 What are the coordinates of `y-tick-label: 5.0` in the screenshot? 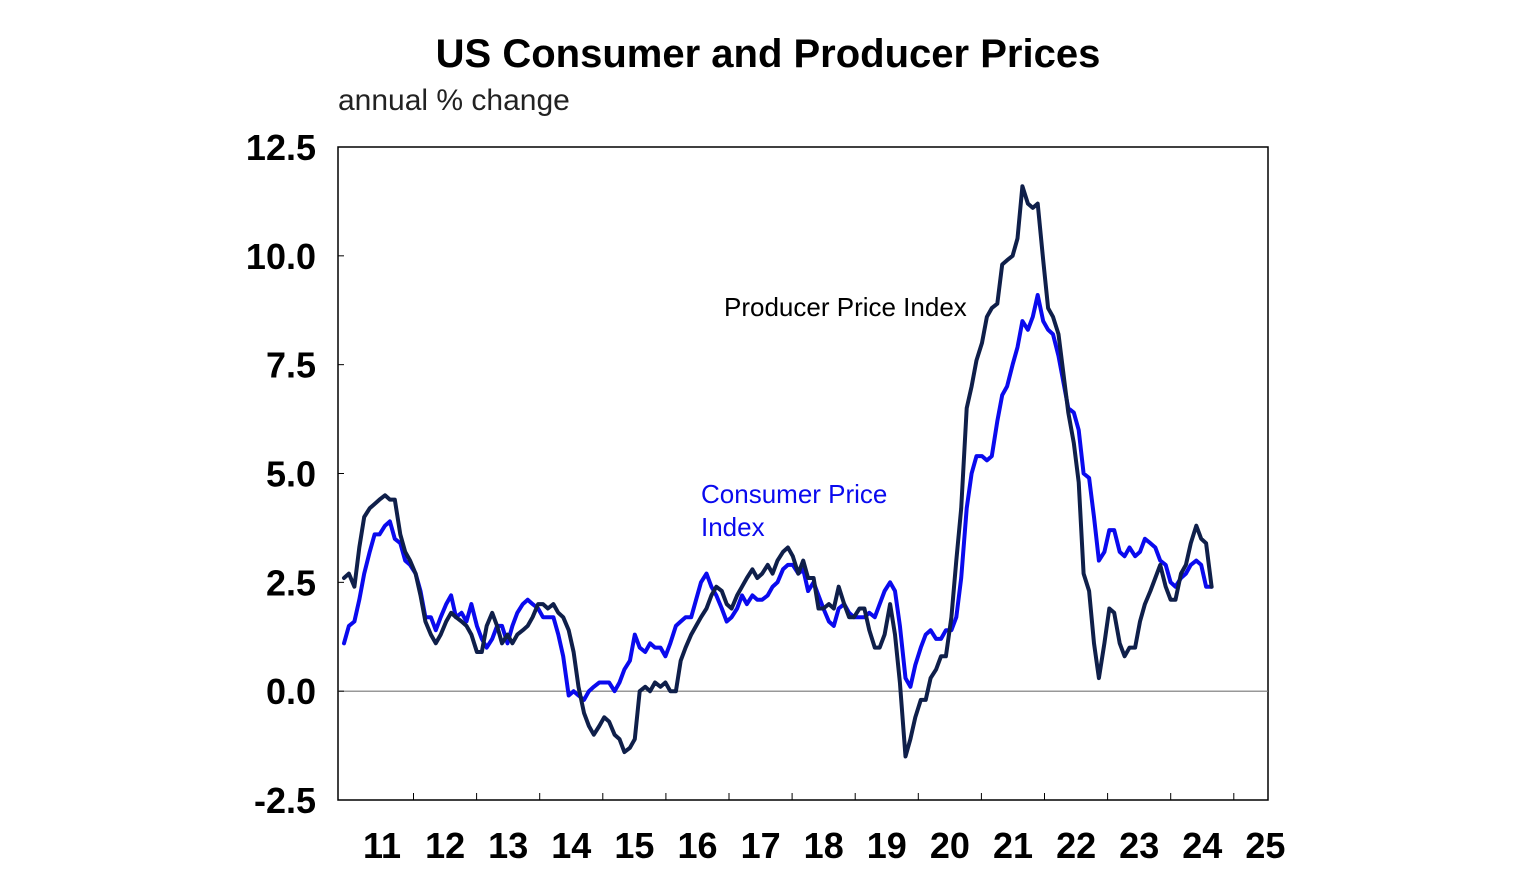 It's located at (291, 474).